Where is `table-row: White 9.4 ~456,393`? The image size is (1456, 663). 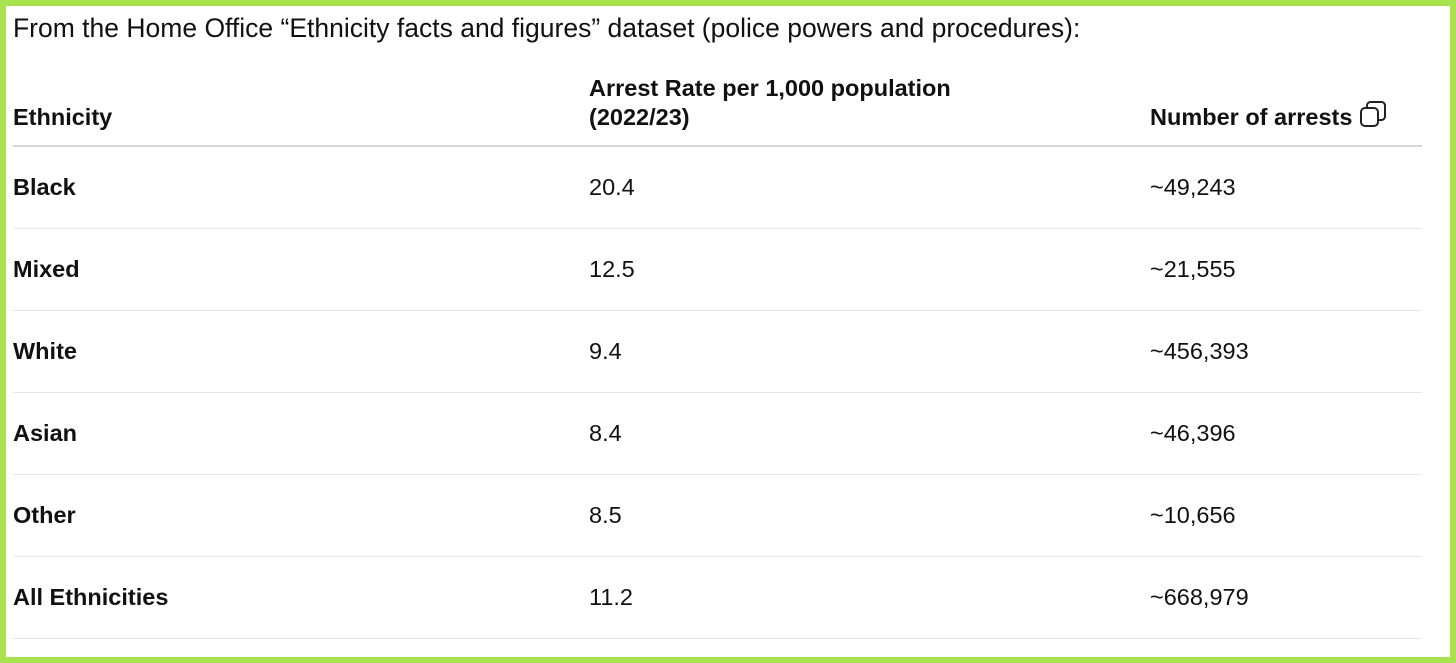 table-row: White 9.4 ~456,393 is located at coordinates (717, 351).